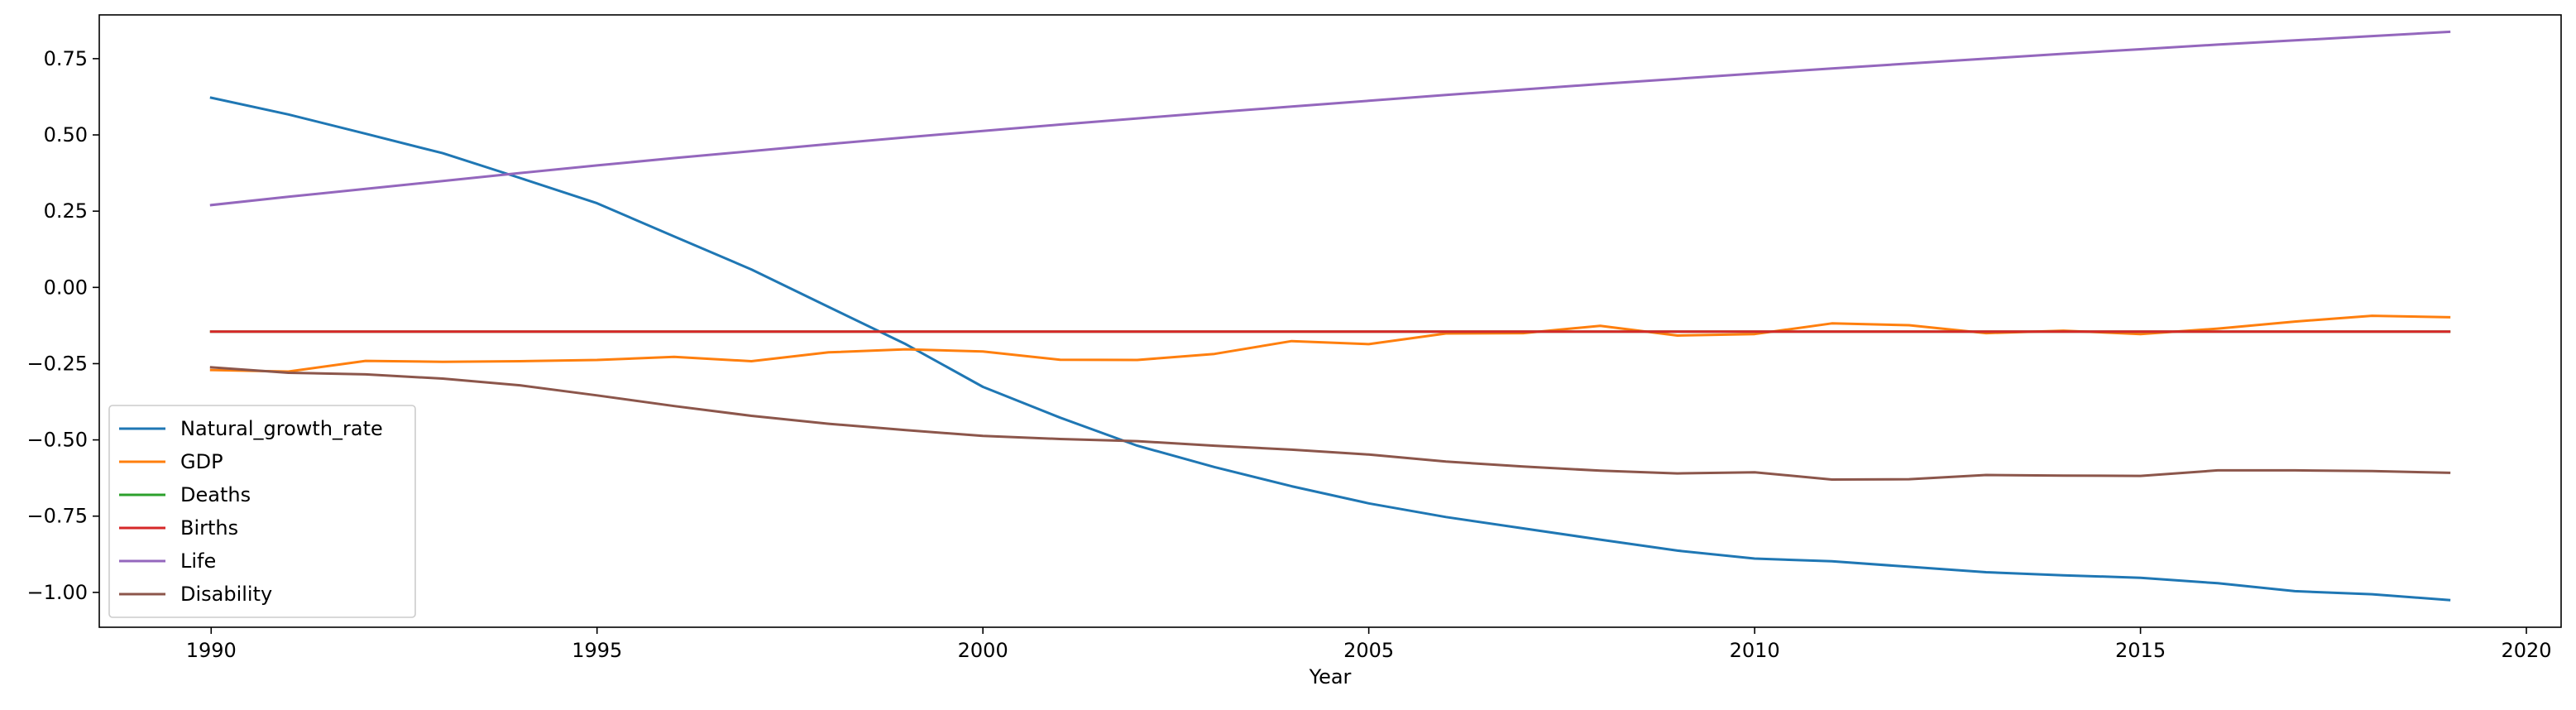  What do you see at coordinates (597, 650) in the screenshot?
I see `x-tick-label: 1995` at bounding box center [597, 650].